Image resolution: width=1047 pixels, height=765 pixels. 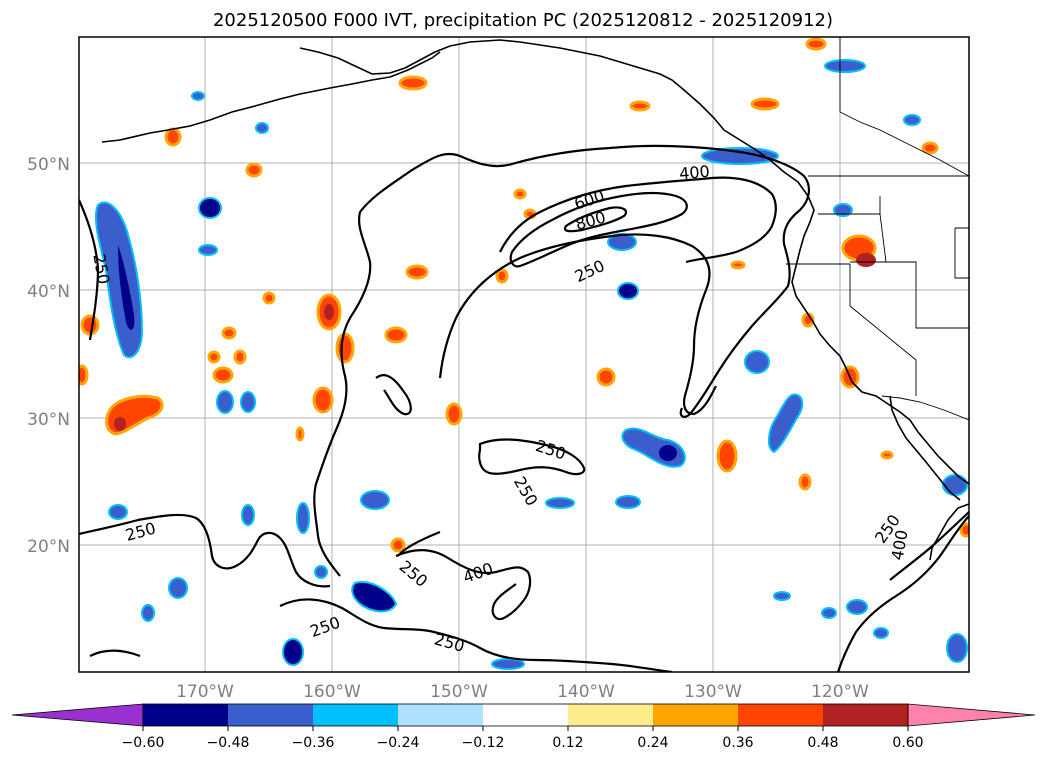 What do you see at coordinates (483, 743) in the screenshot?
I see `colorbar-tick-label: −0.12` at bounding box center [483, 743].